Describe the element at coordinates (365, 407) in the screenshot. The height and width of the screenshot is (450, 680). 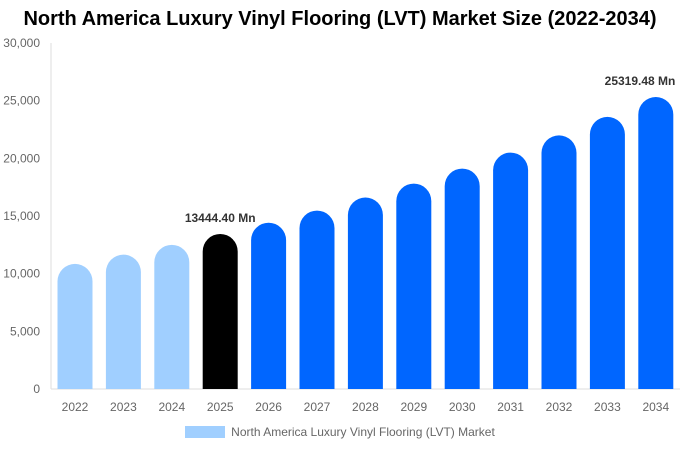
I see `x-tick-label: 2028` at that location.